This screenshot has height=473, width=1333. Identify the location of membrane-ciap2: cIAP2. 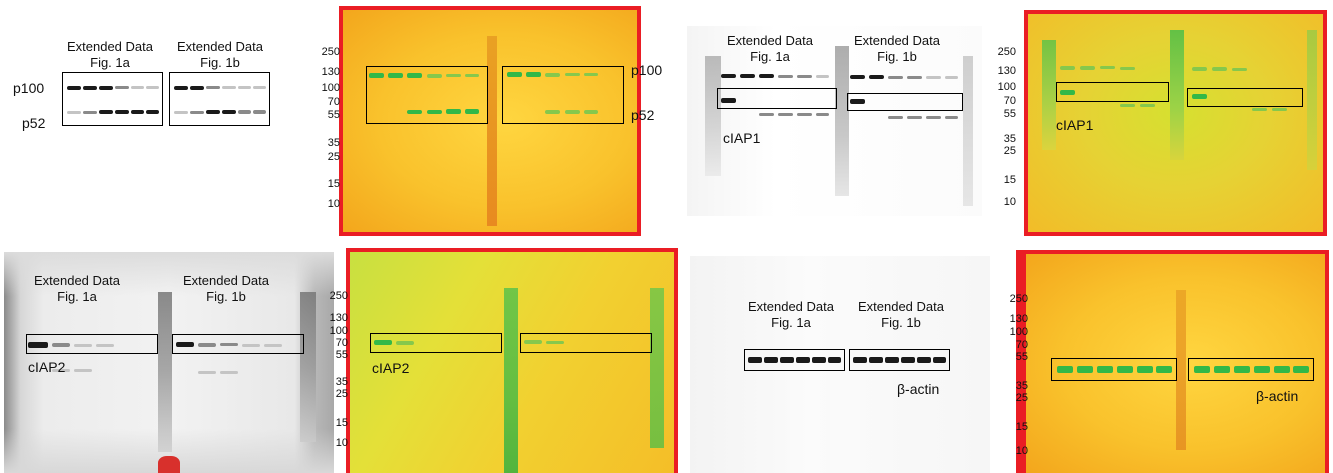
(512, 360).